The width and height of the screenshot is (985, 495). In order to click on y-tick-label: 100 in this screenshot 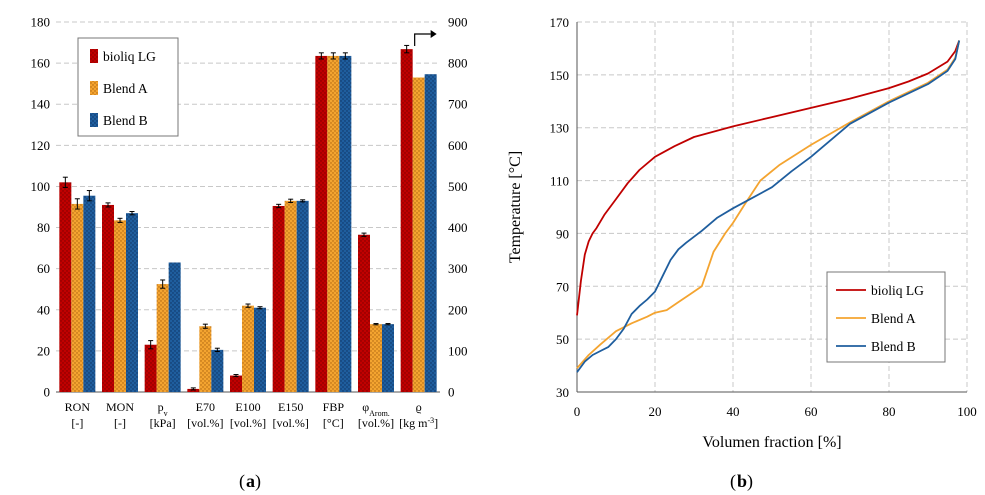, I will do `click(41, 186)`.